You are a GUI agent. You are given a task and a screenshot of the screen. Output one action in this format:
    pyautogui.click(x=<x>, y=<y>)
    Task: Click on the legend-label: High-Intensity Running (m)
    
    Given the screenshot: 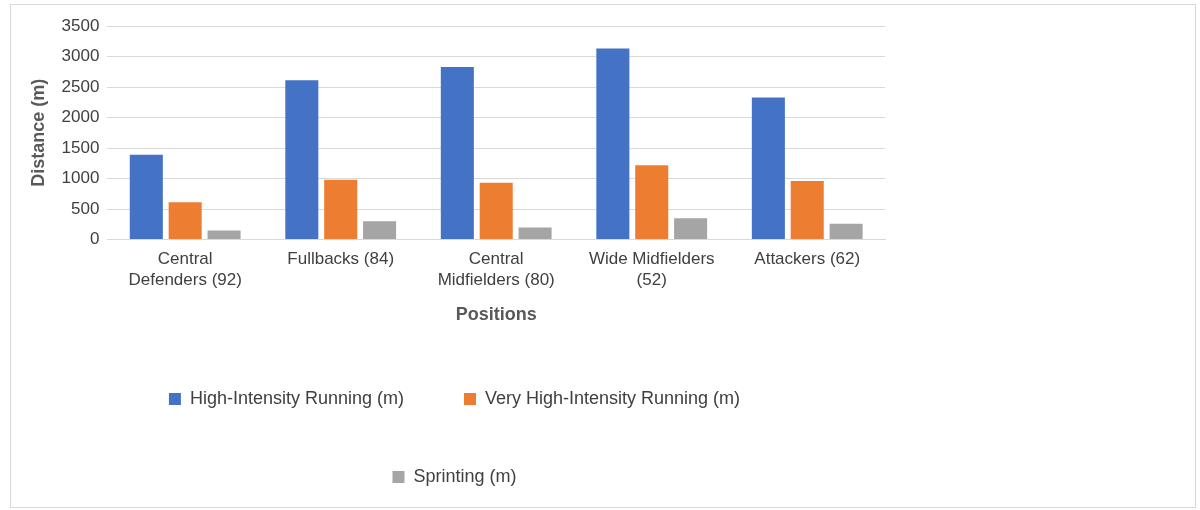 What is the action you would take?
    pyautogui.click(x=296, y=397)
    